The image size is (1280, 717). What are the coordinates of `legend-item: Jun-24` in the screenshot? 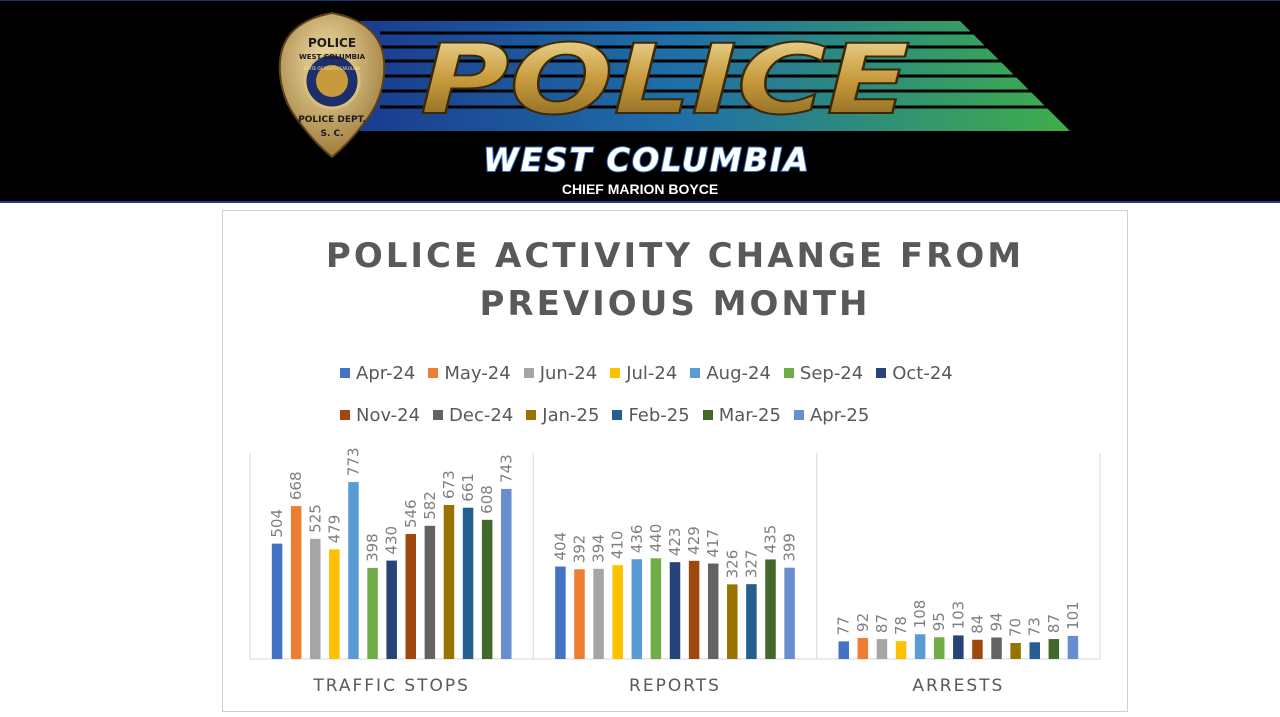 It's located at (560, 373).